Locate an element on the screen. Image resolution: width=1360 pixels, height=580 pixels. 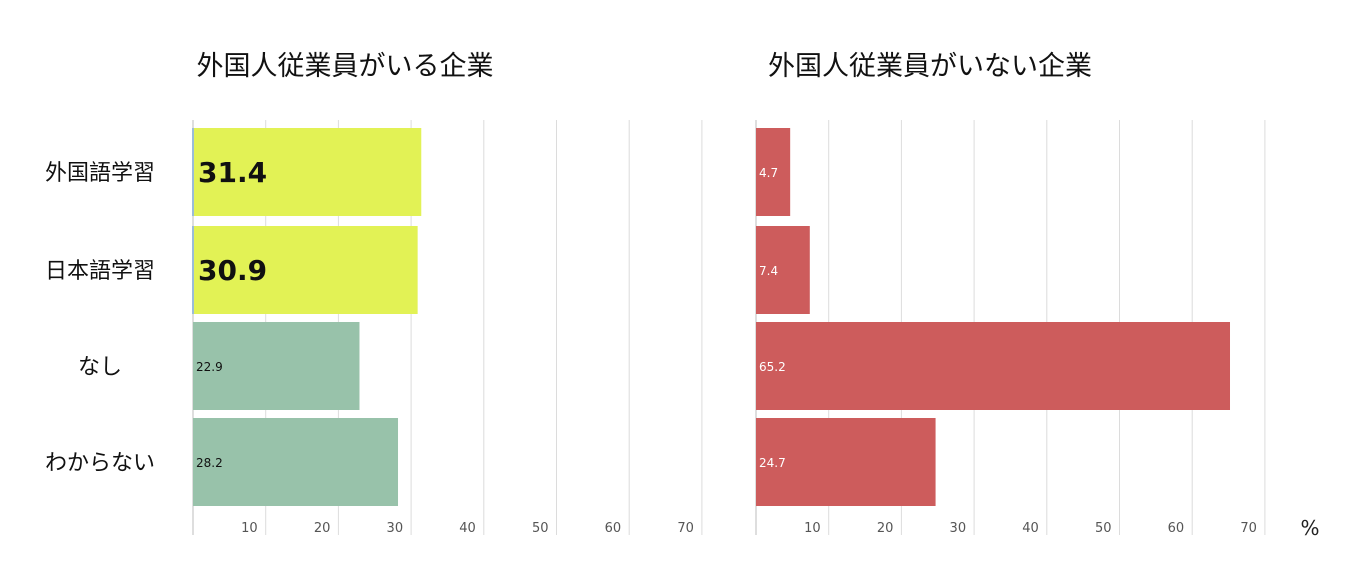
category-label: なし is located at coordinates (100, 367).